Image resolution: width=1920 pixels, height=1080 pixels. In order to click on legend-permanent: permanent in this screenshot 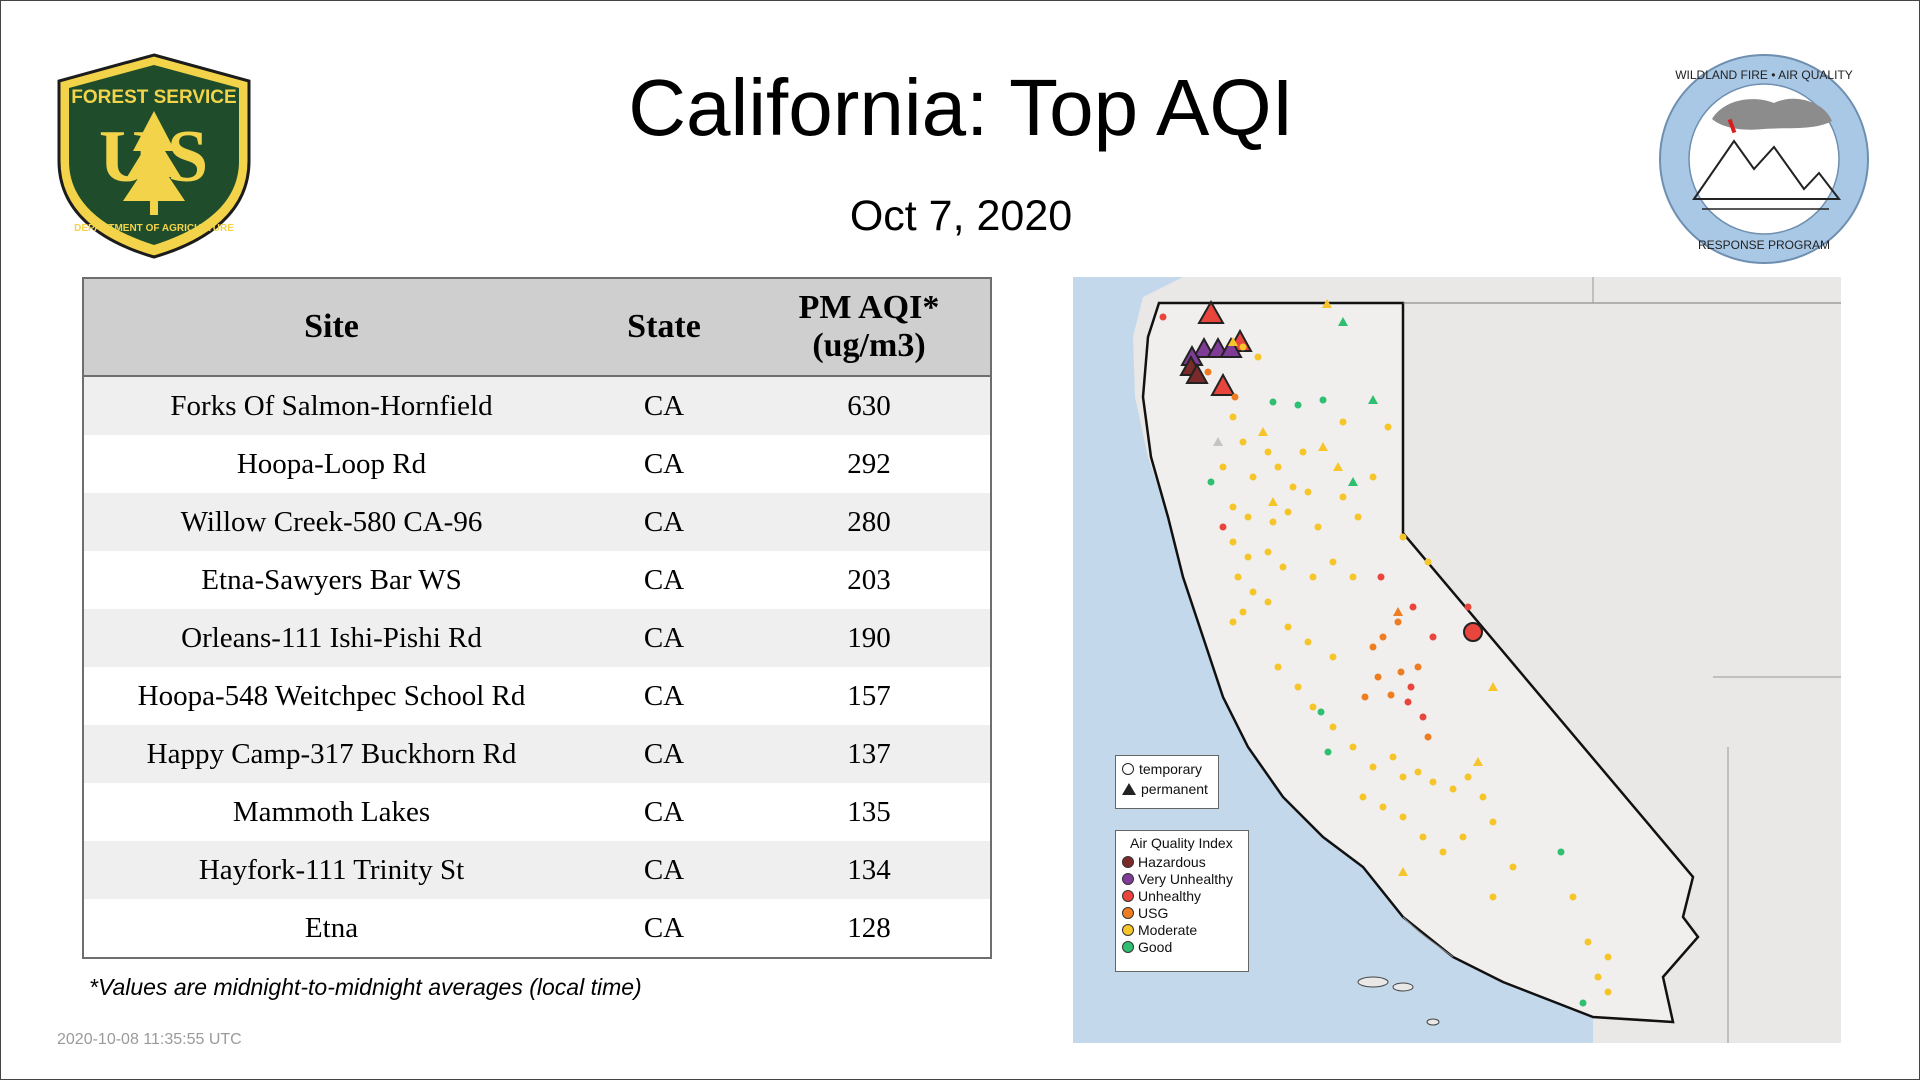, I will do `click(1165, 789)`.